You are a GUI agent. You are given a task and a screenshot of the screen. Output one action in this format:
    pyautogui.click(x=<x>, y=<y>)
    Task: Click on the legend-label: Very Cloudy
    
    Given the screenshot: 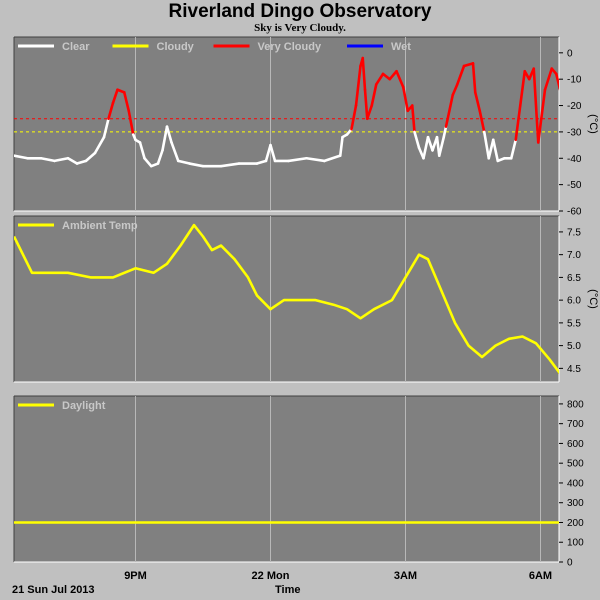 What is the action you would take?
    pyautogui.click(x=290, y=47)
    